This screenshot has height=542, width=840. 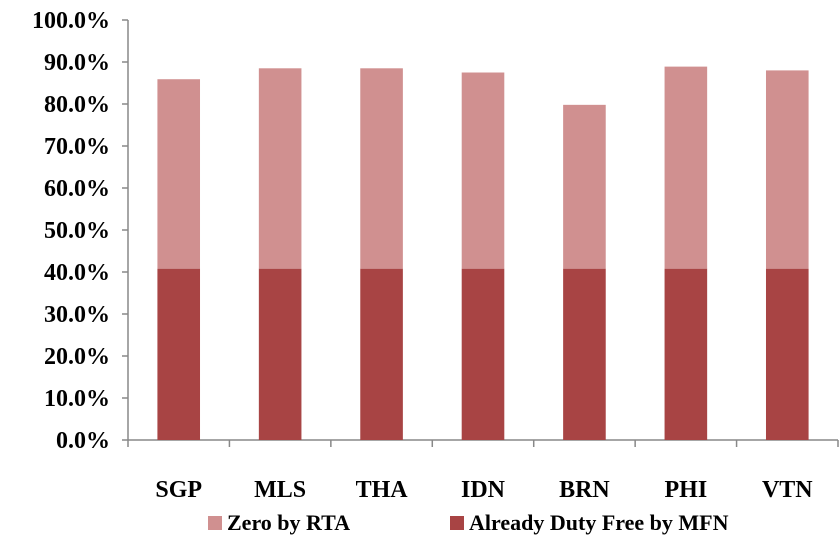 What do you see at coordinates (179, 174) in the screenshot?
I see `bar-sgp-rta` at bounding box center [179, 174].